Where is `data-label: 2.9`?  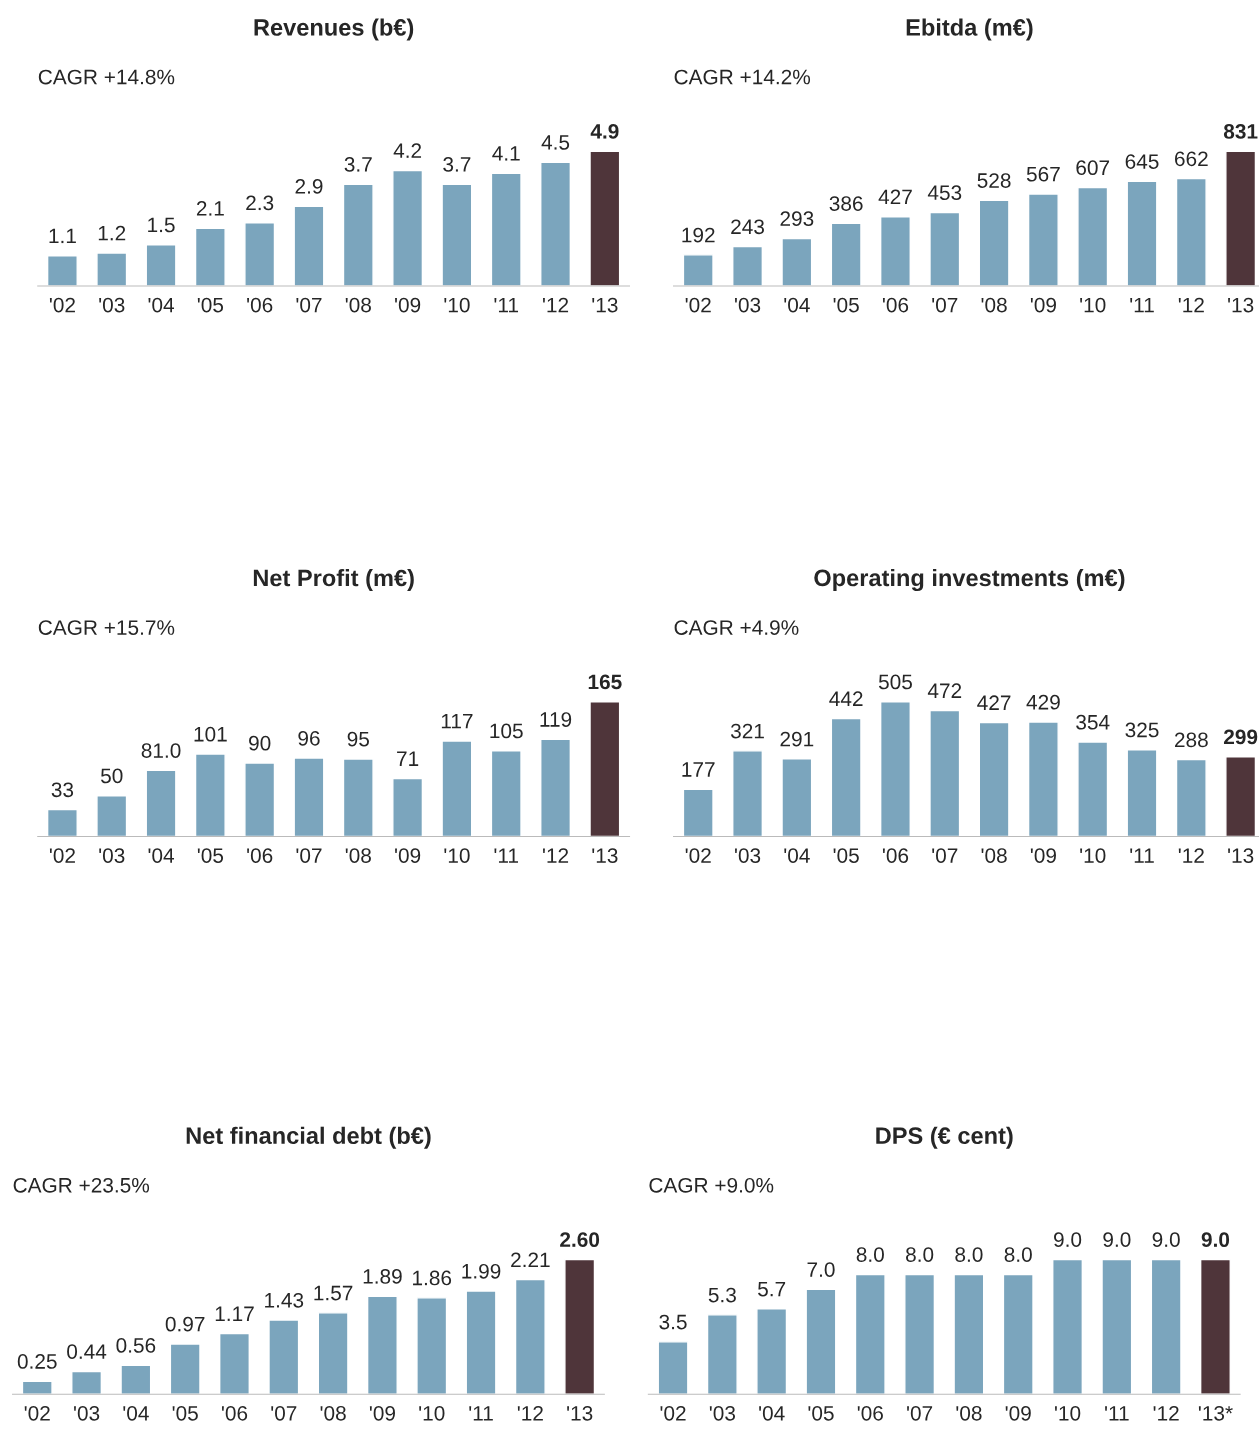 data-label: 2.9 is located at coordinates (309, 186).